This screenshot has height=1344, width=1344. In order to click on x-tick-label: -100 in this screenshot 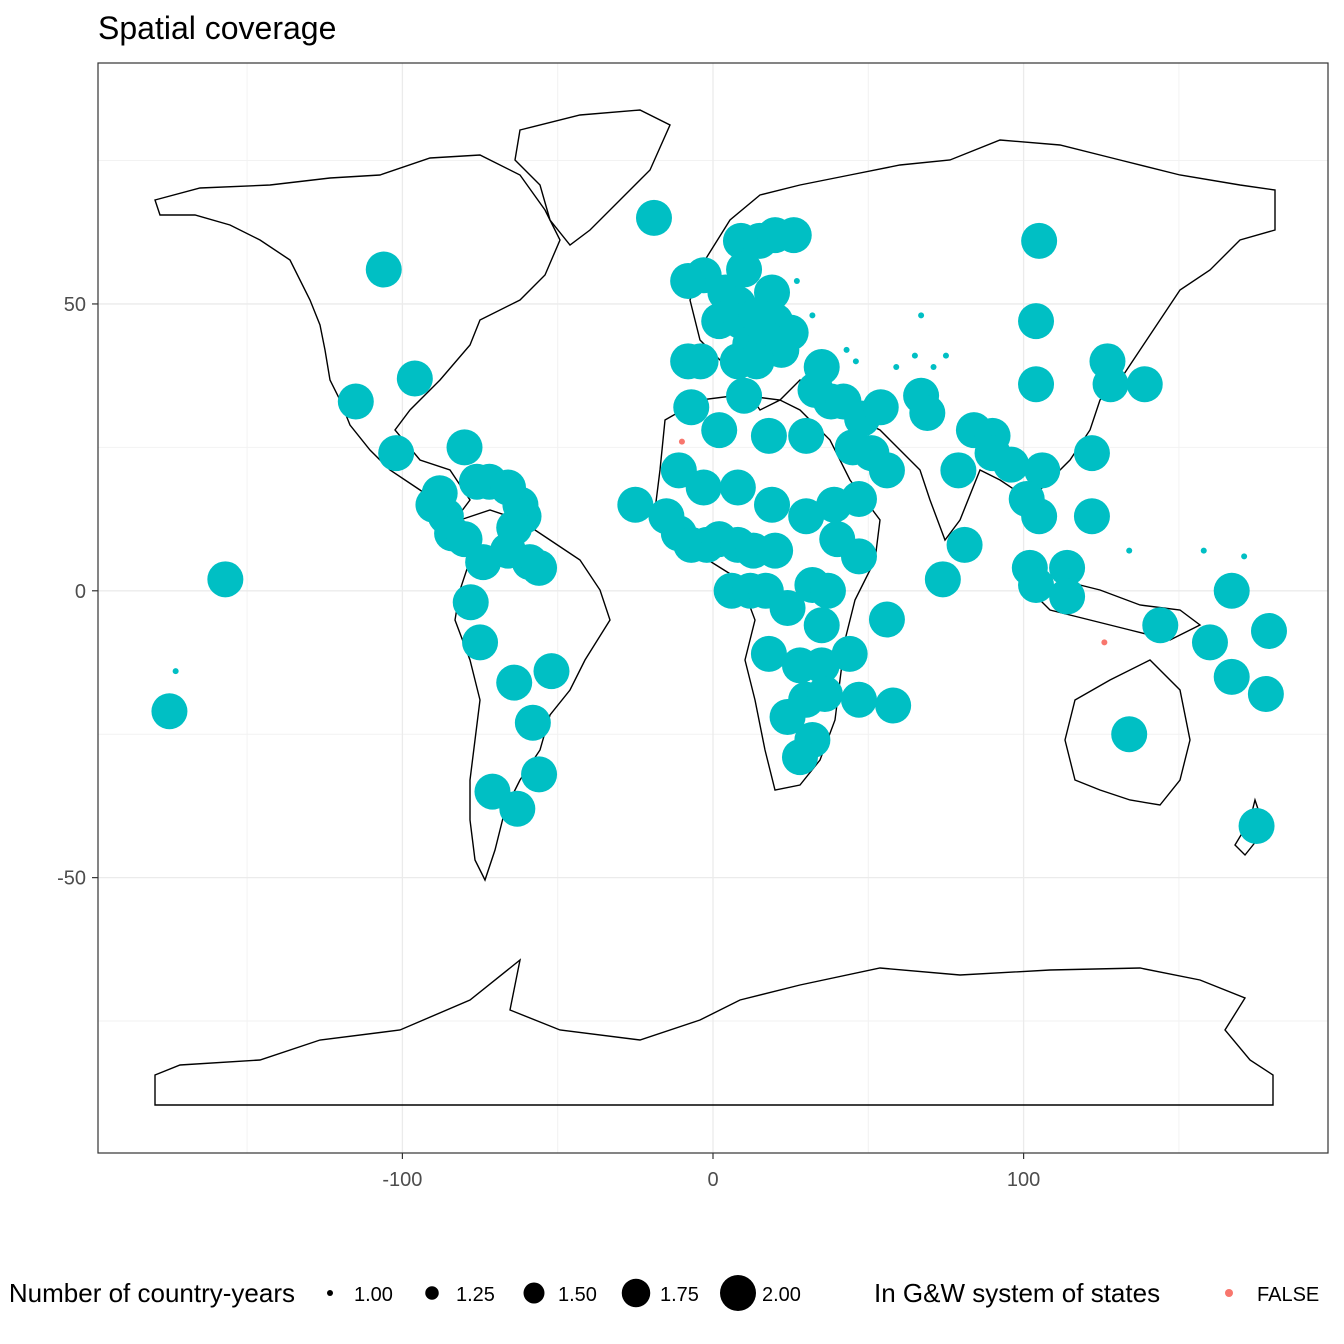, I will do `click(402, 1180)`.